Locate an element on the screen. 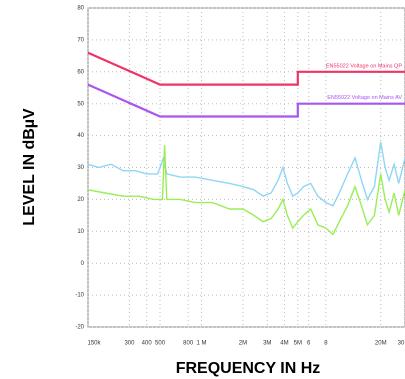  legend-label: EN55022 Voltage on Mains AV is located at coordinates (364, 98).